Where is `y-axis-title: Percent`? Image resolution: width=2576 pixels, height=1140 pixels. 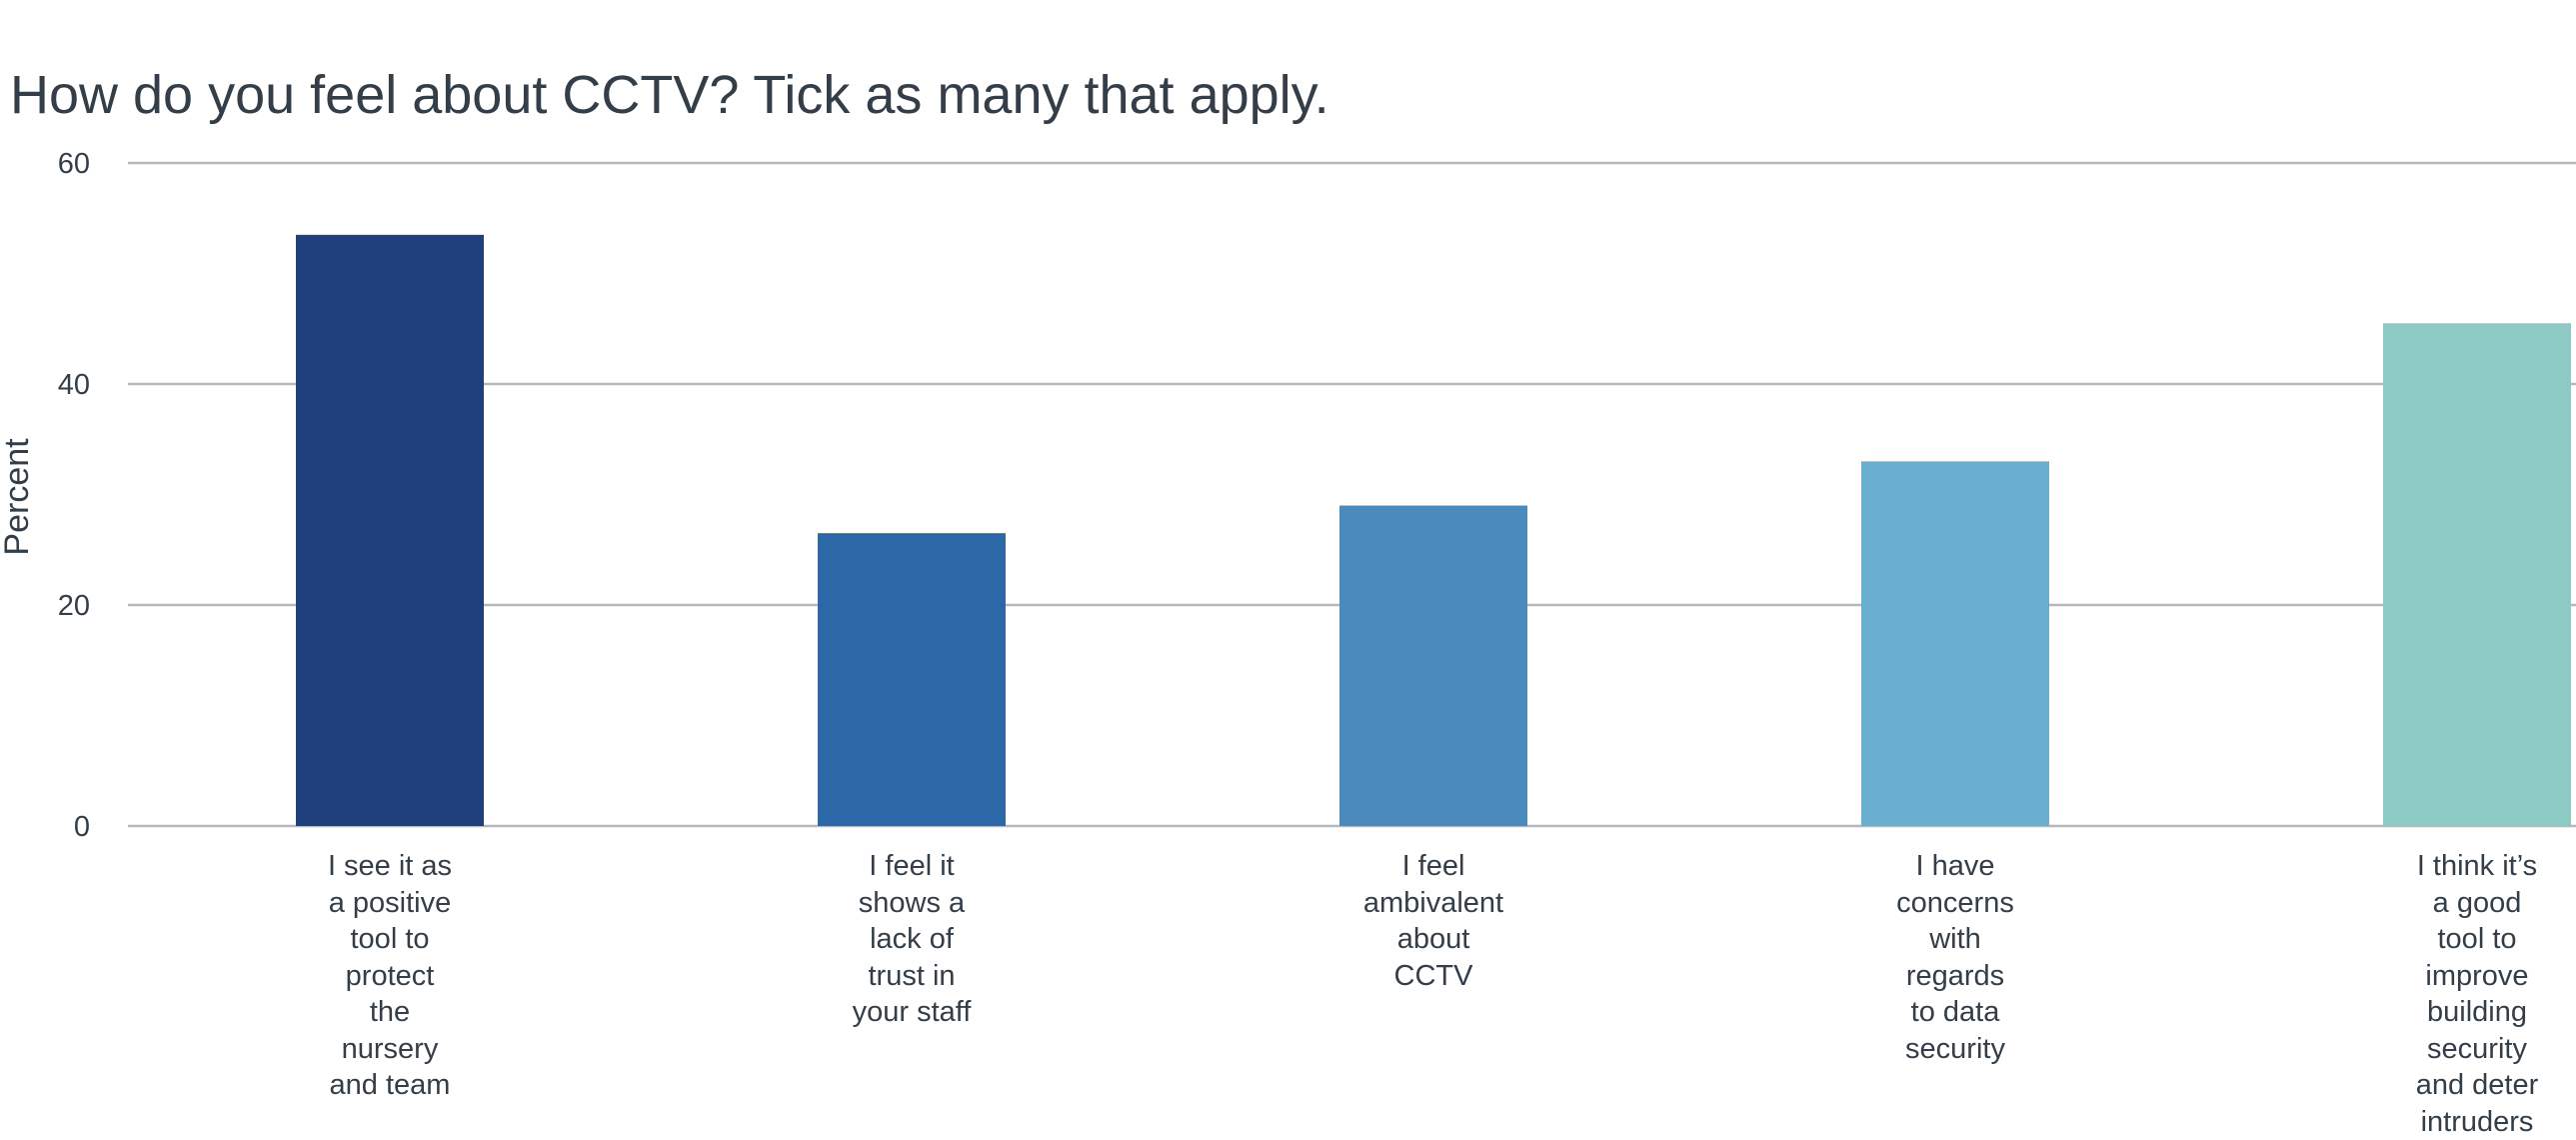 y-axis-title: Percent is located at coordinates (18, 497).